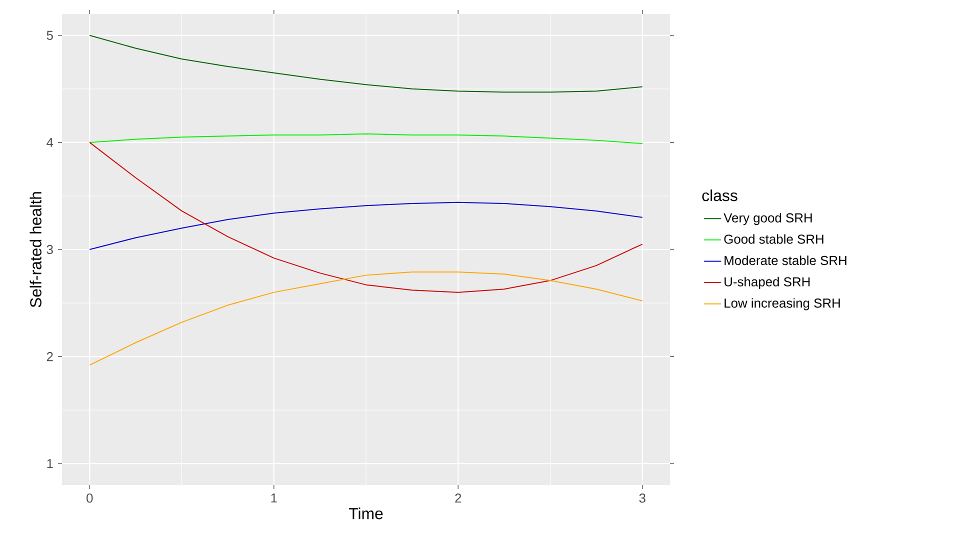 Image resolution: width=962 pixels, height=546 pixels. I want to click on legend-label: Very good SRH, so click(768, 219).